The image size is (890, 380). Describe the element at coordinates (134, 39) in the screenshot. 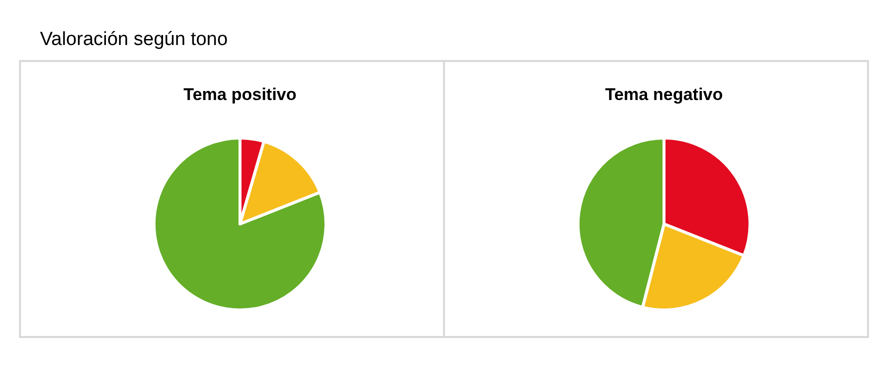

I see `text: Valoración según tono` at that location.